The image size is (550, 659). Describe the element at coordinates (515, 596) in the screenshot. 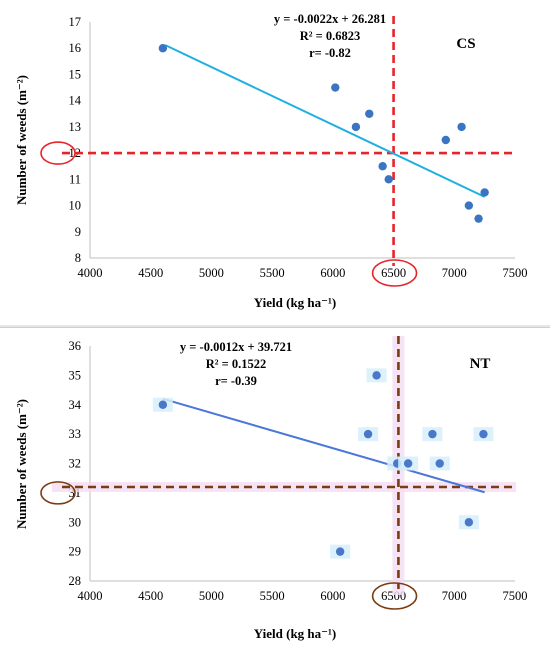

I see `nt-x-tick-label: 7500` at that location.